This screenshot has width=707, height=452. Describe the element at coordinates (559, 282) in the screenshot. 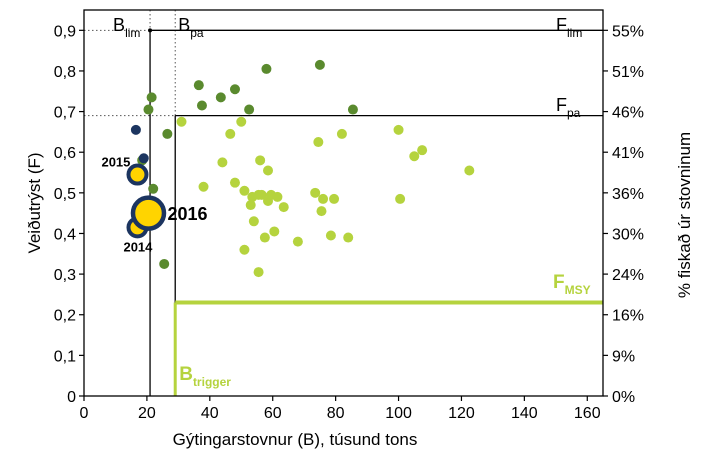

I see `fmsy-label-main: F` at that location.